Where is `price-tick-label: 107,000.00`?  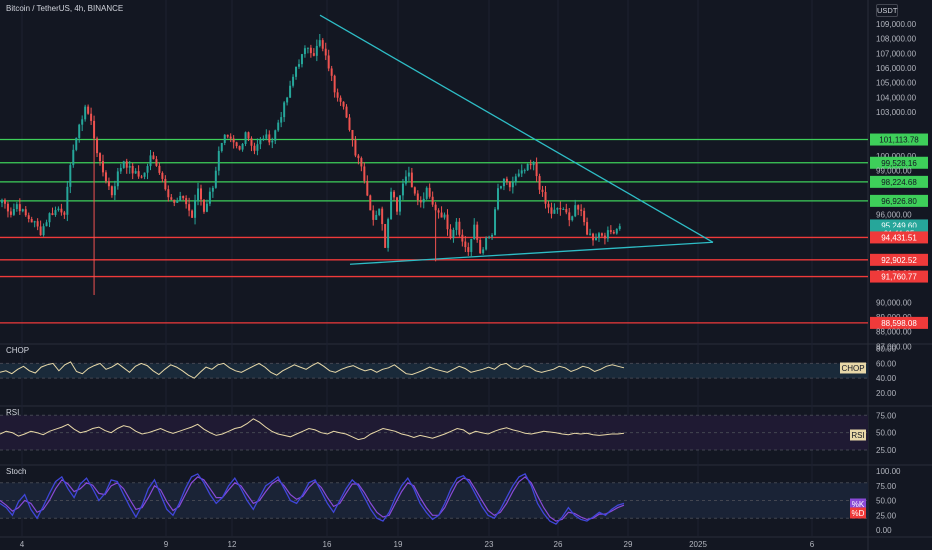 price-tick-label: 107,000.00 is located at coordinates (896, 53).